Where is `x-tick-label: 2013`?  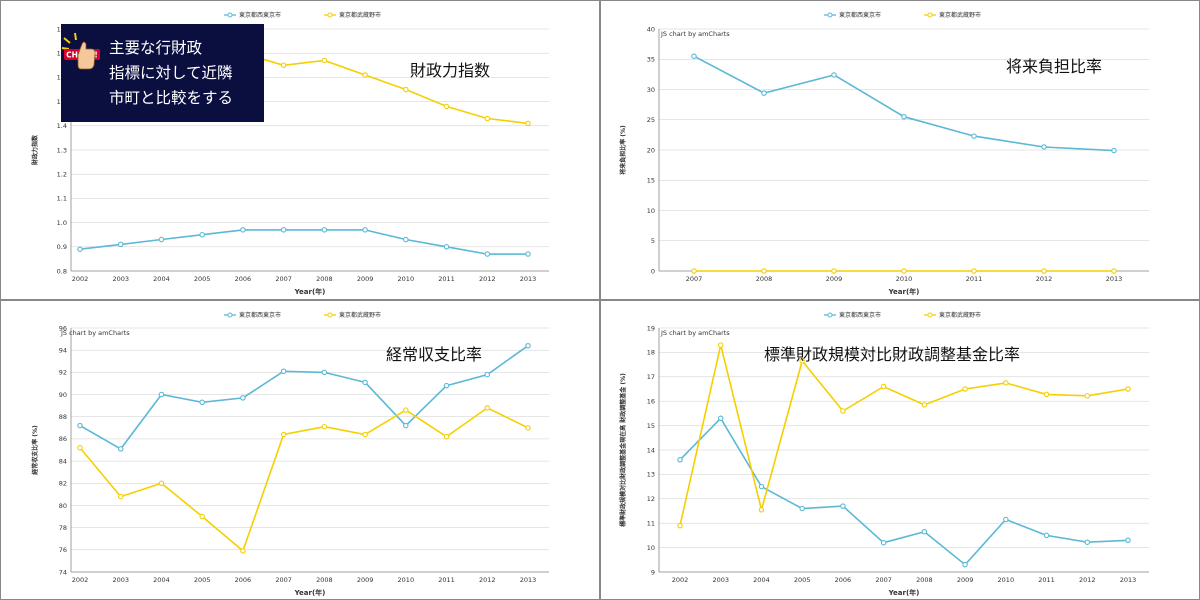
x-tick-label: 2013 is located at coordinates (528, 279).